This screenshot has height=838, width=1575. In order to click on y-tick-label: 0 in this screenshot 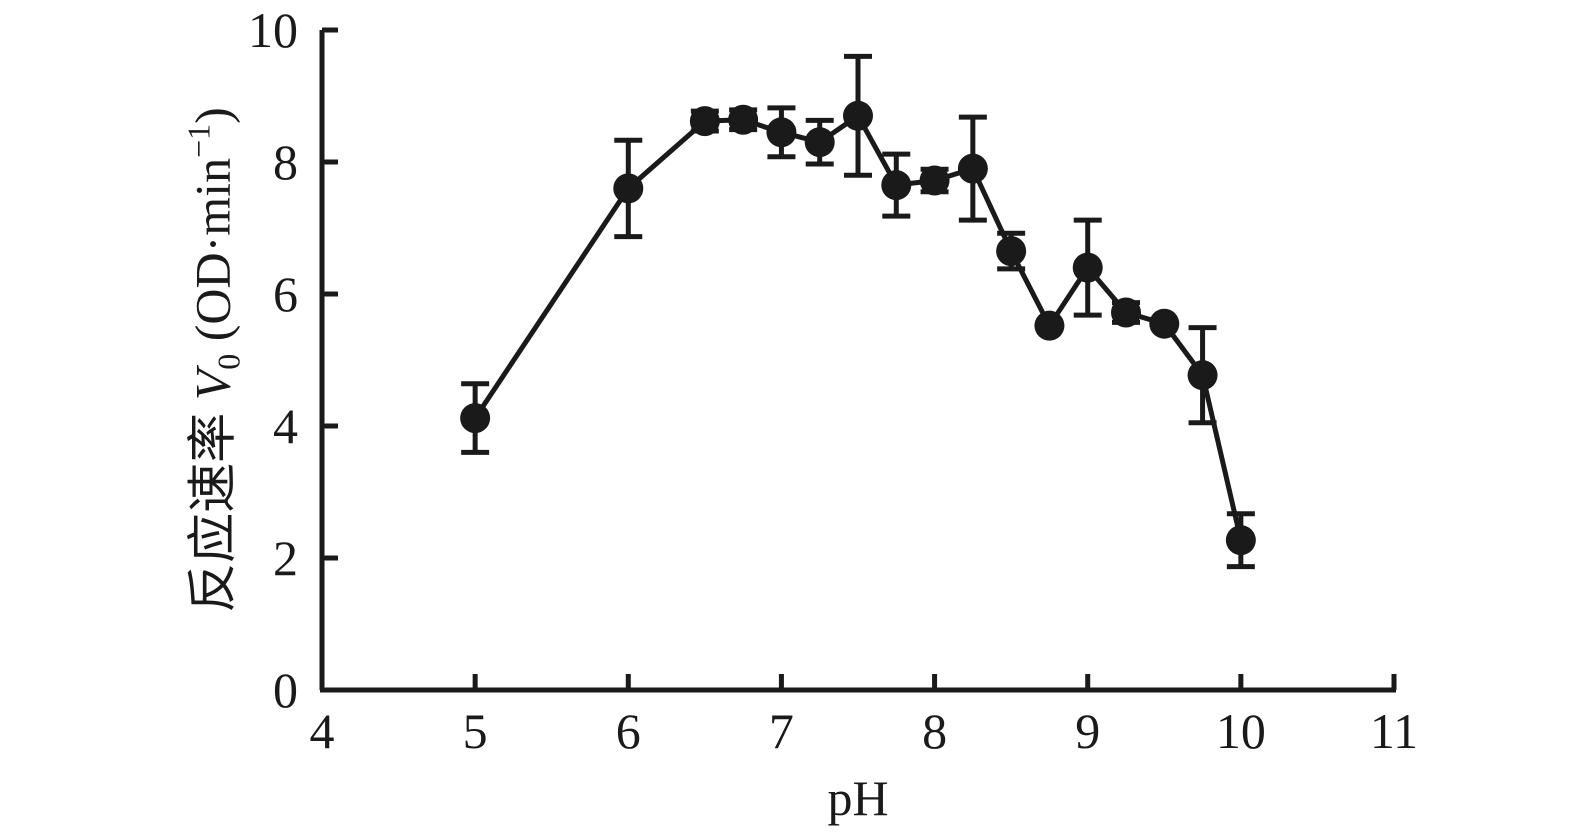, I will do `click(285, 690)`.